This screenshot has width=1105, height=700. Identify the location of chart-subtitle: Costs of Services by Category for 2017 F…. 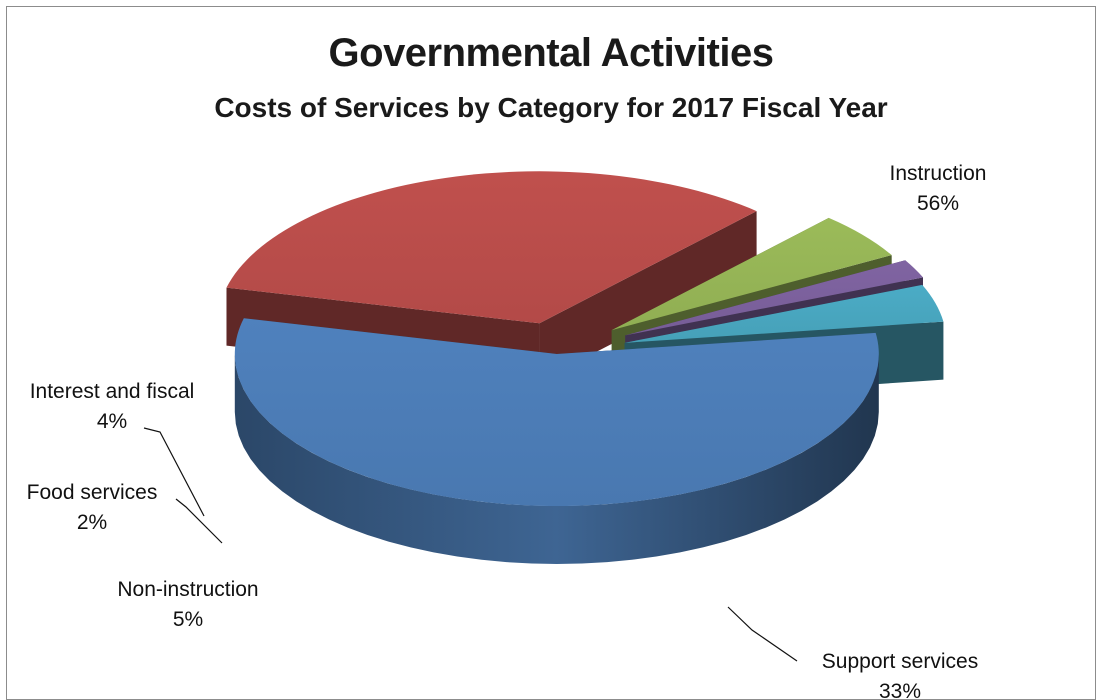
(551, 107).